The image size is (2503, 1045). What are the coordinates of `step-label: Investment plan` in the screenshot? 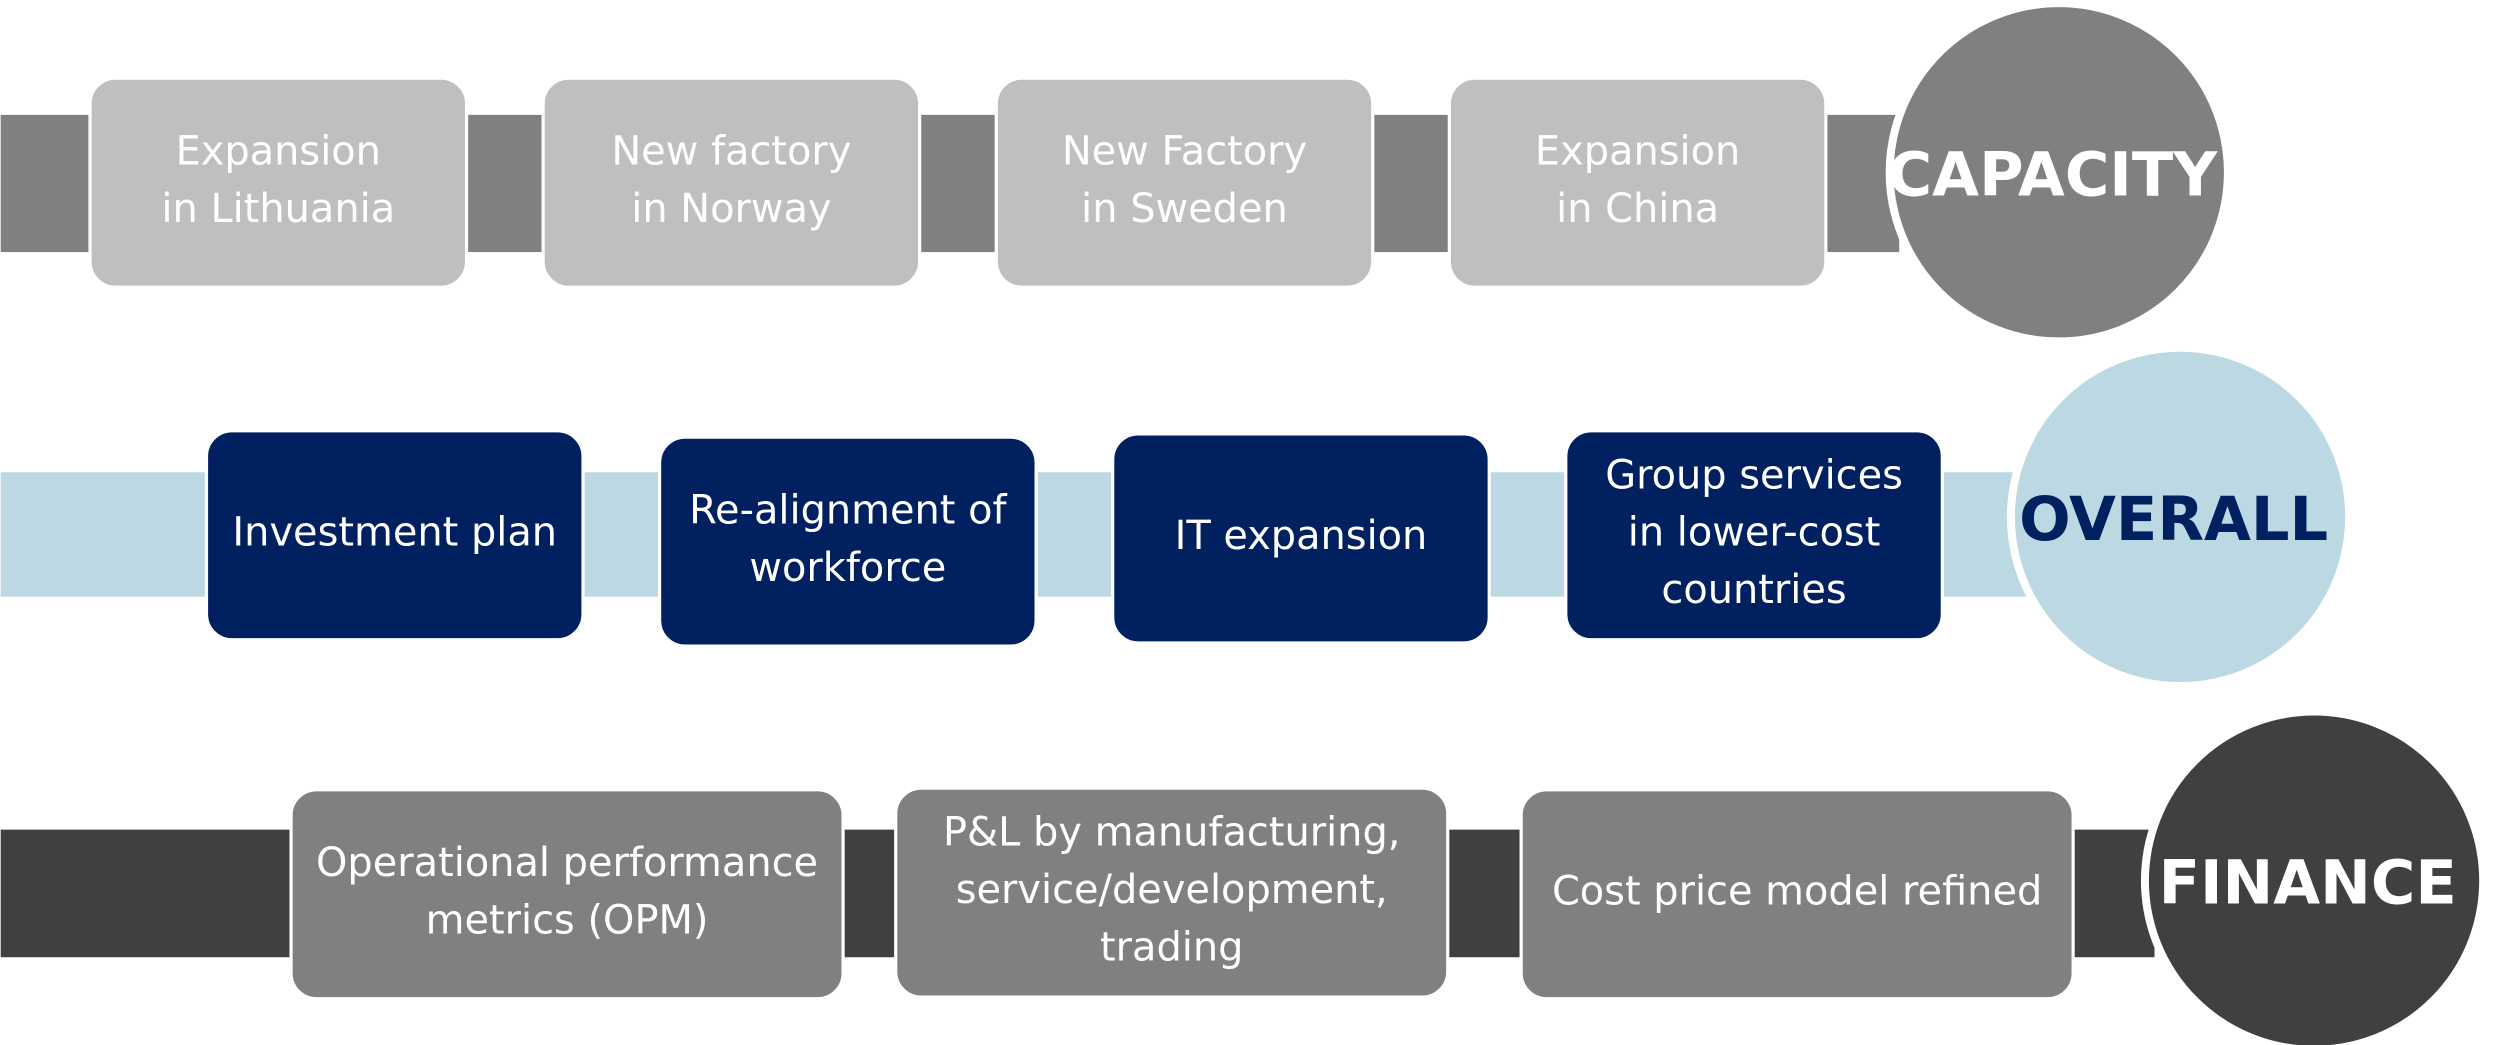 It's located at (394, 533).